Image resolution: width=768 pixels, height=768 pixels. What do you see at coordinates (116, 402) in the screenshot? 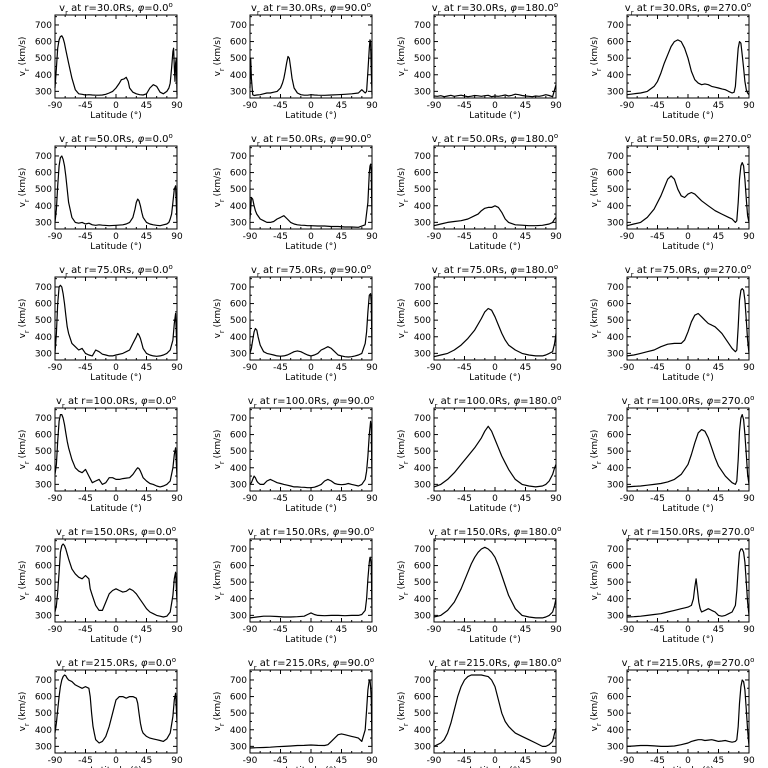
I see `panel-title: vr at r=100.0Rs, φ=0.0o` at bounding box center [116, 402].